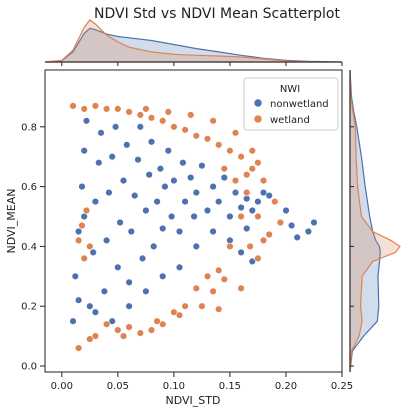  I want to click on y-tick-label-1: 0.2, so click(29, 307).